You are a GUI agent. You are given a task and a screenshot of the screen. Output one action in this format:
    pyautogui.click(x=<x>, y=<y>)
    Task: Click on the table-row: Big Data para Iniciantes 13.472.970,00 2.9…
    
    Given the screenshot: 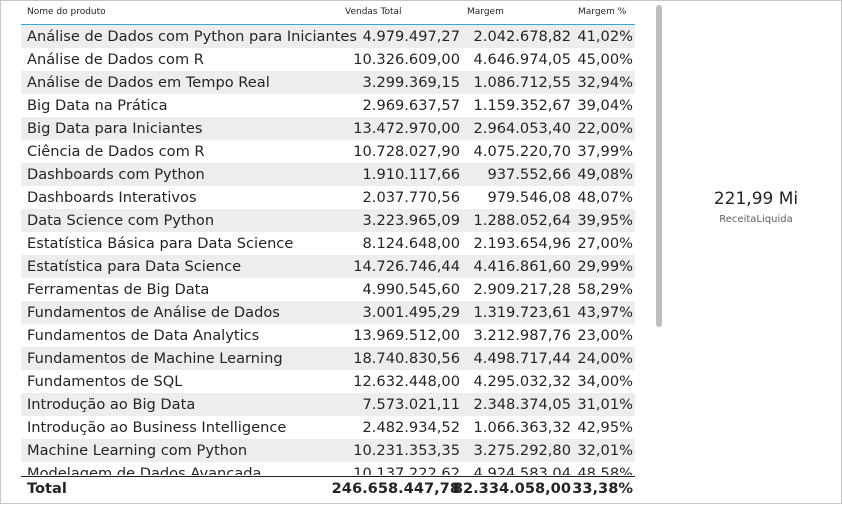 What is the action you would take?
    pyautogui.click(x=328, y=128)
    